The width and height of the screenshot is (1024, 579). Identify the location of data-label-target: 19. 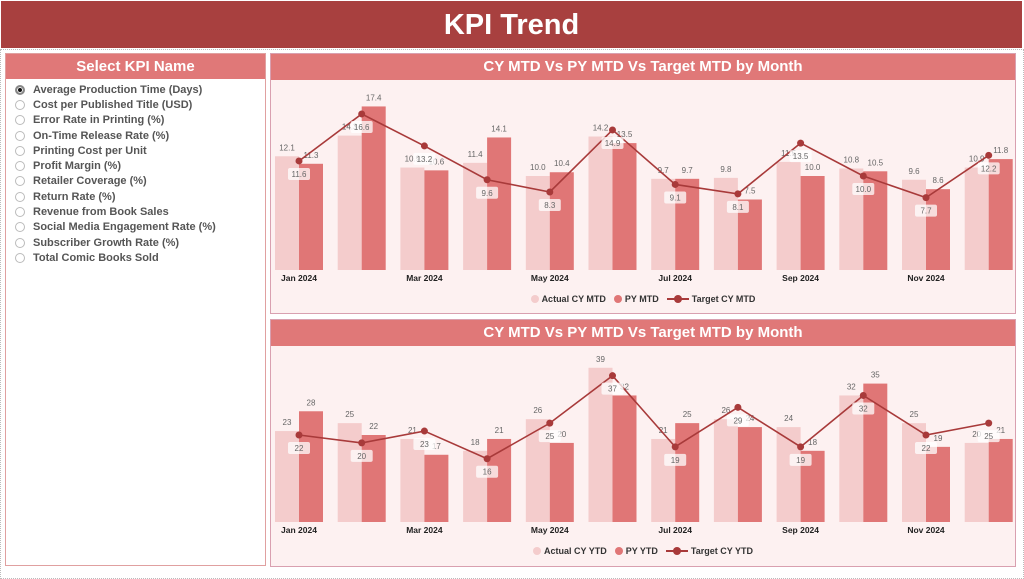
(800, 460).